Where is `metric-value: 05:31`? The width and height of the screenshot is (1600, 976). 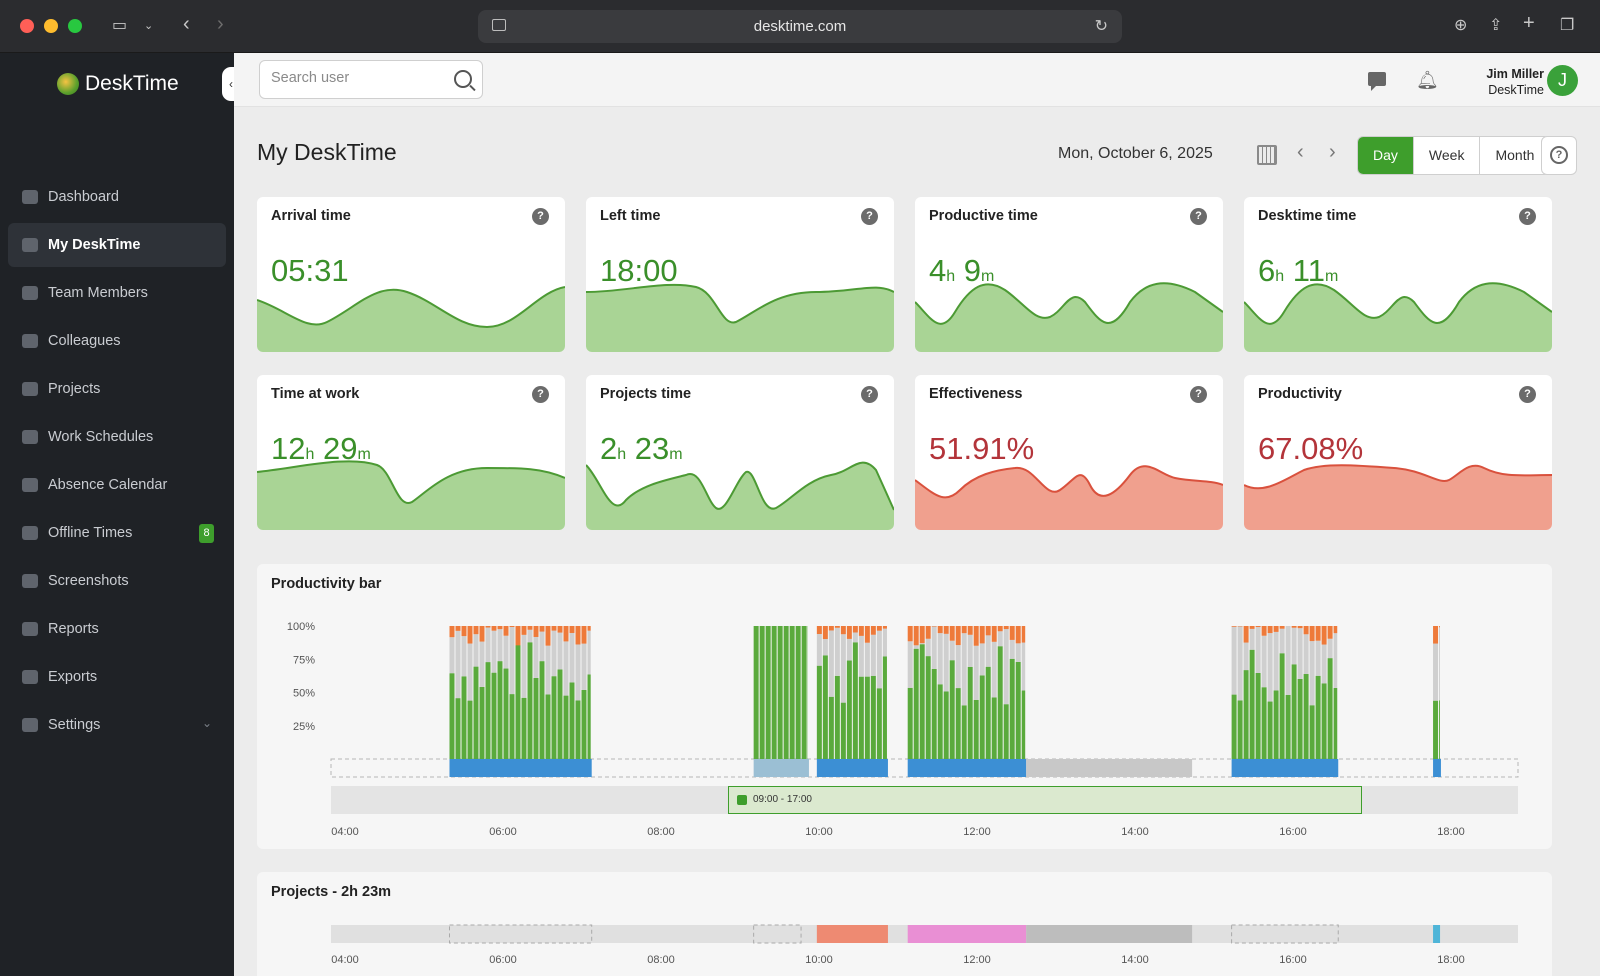 metric-value: 05:31 is located at coordinates (310, 270).